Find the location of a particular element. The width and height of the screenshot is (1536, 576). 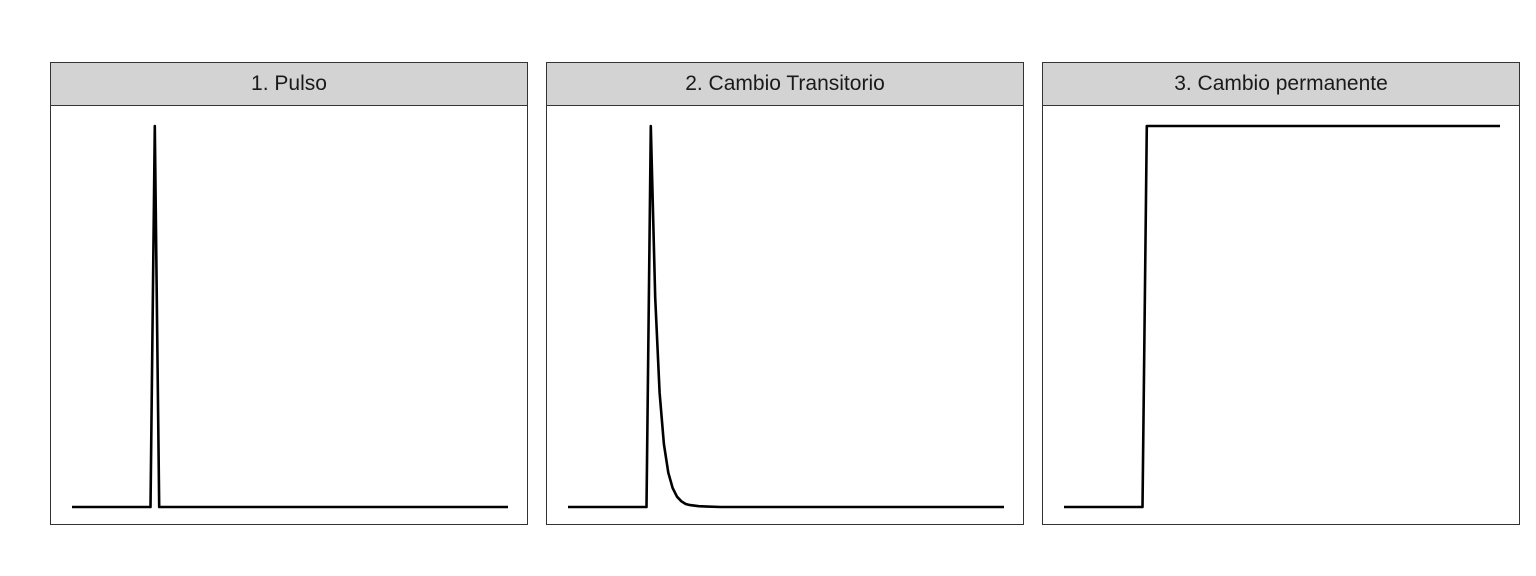

panel-title-strip: 3. Cambio permanente is located at coordinates (1281, 84).